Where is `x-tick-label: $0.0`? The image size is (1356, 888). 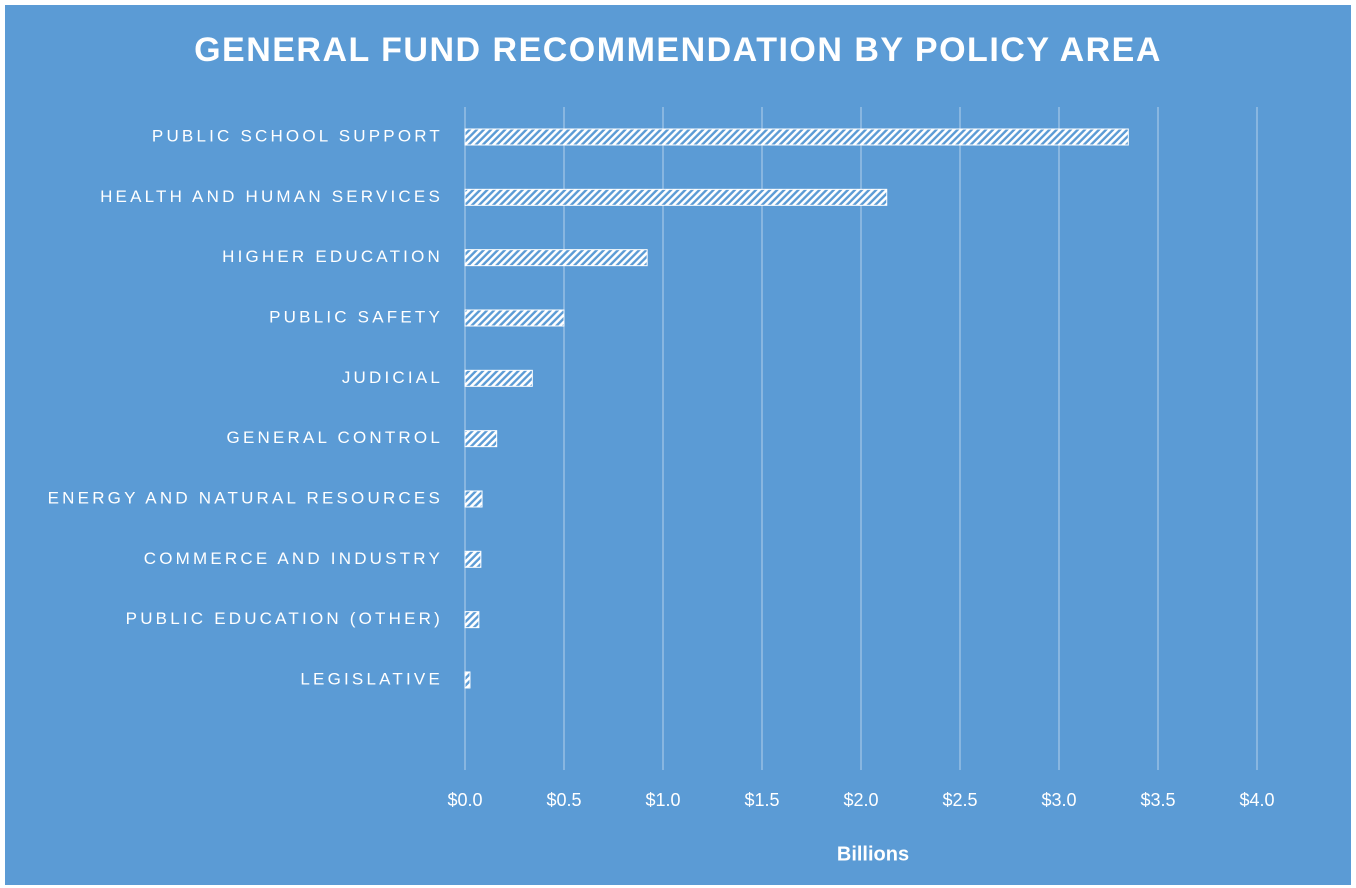
x-tick-label: $0.0 is located at coordinates (464, 800).